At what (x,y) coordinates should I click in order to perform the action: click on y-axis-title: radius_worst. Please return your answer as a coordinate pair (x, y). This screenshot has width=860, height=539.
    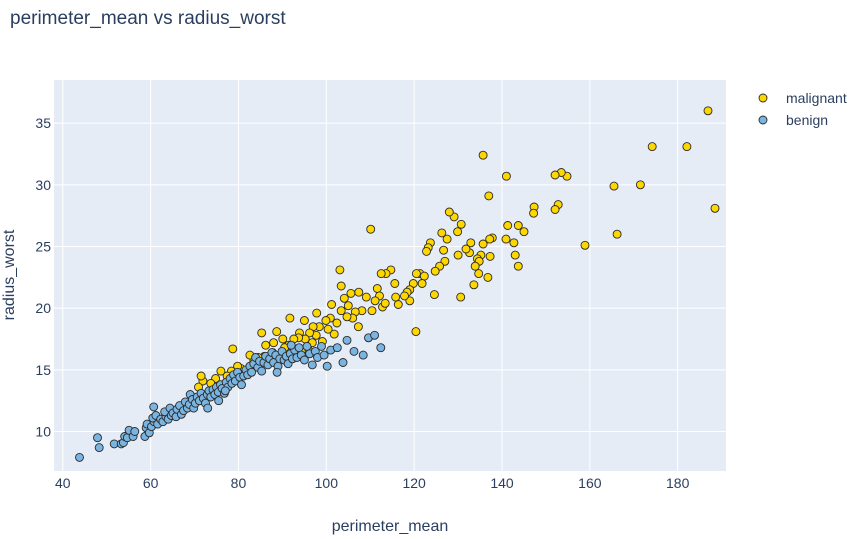
    Looking at the image, I should click on (9, 274).